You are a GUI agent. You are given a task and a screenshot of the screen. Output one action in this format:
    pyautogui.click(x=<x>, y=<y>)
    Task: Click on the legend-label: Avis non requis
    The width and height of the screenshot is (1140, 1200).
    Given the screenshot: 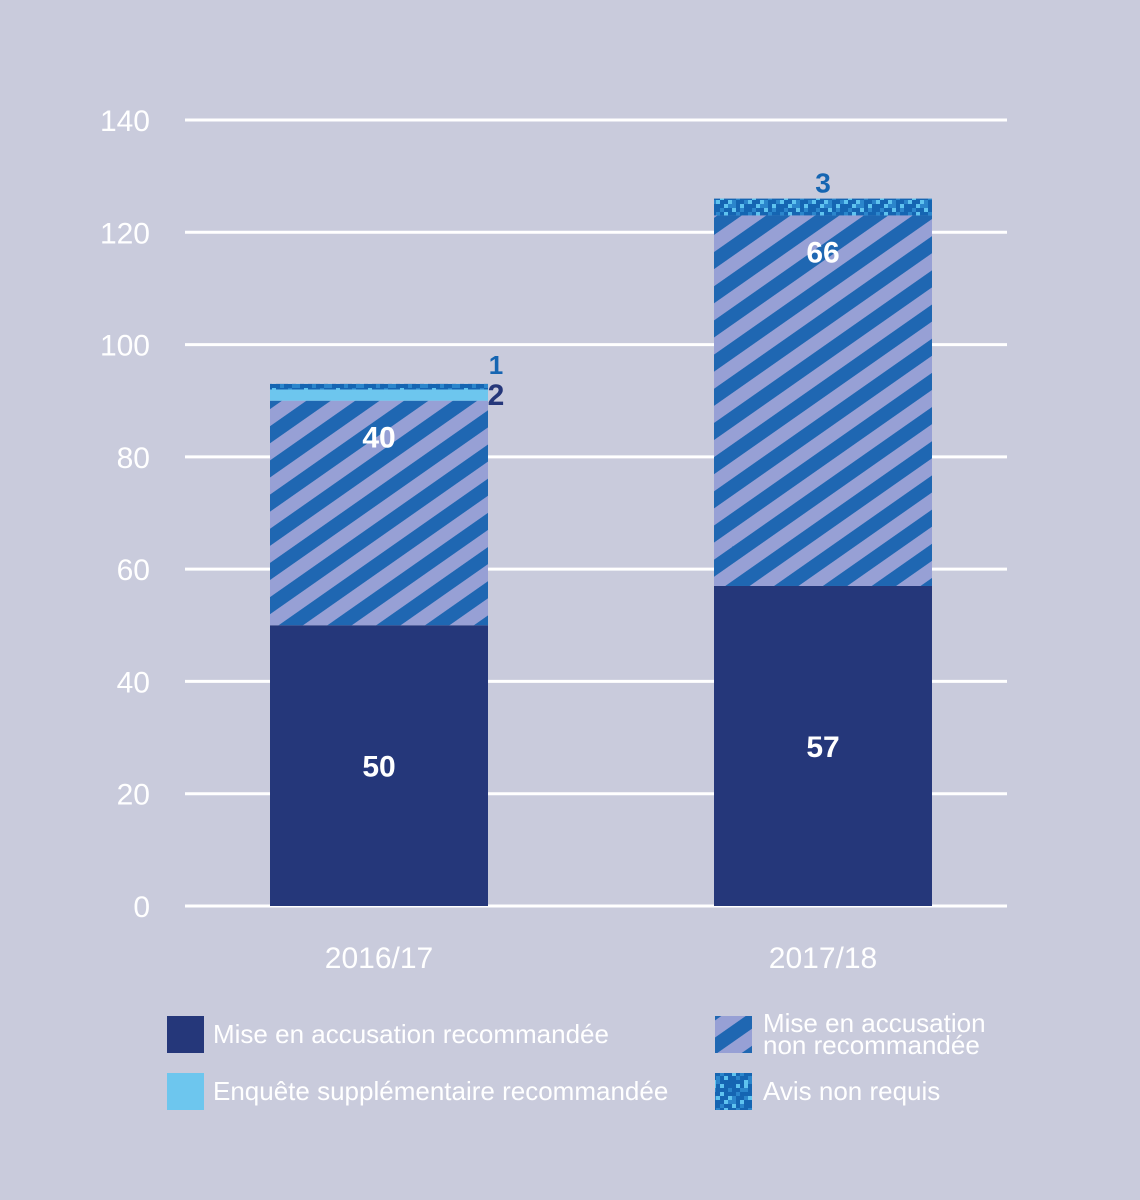 What is the action you would take?
    pyautogui.click(x=851, y=1091)
    